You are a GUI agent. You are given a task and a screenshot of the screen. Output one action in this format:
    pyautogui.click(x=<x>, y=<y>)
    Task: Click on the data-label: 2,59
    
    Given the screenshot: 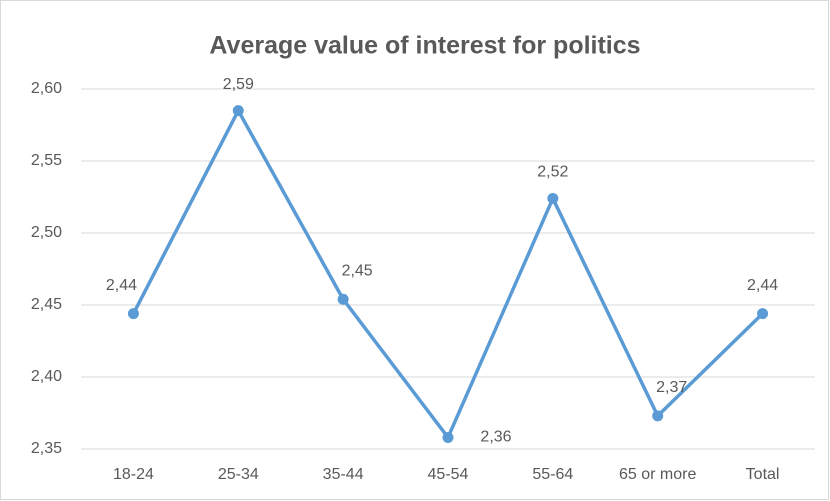 What is the action you would take?
    pyautogui.click(x=238, y=84)
    